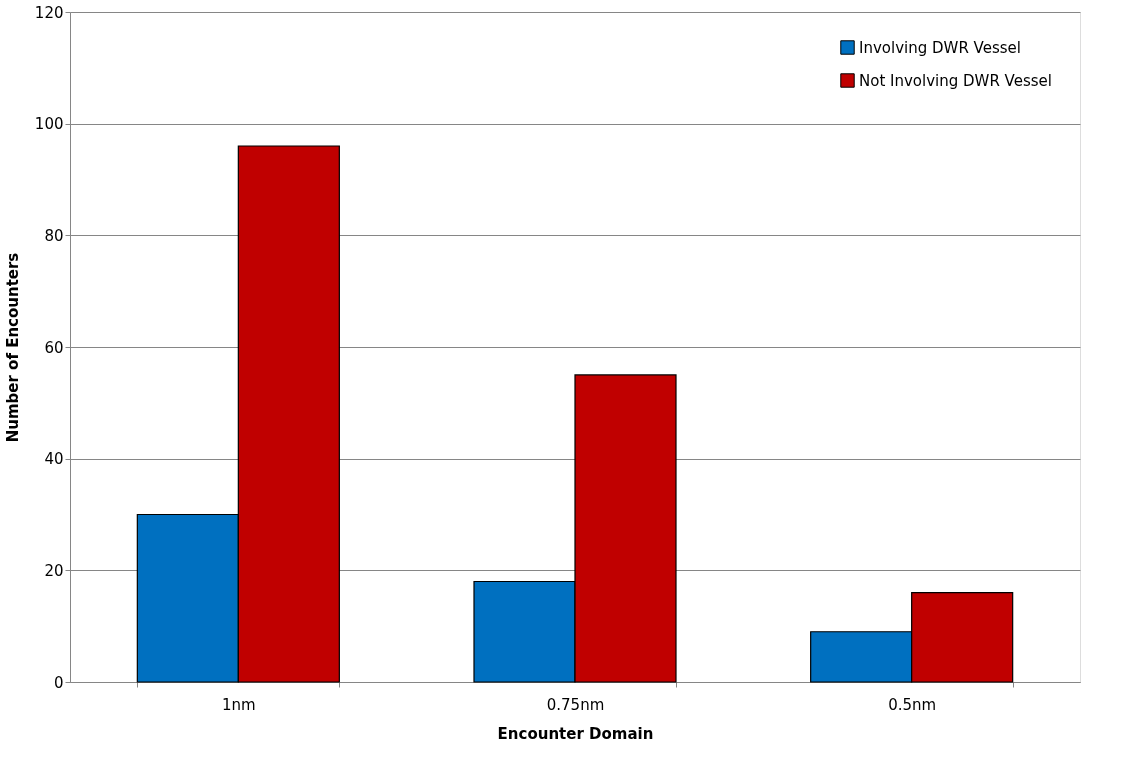 Image resolution: width=1130 pixels, height=772 pixels. I want to click on x-tick-label: 0.75nm, so click(575, 704).